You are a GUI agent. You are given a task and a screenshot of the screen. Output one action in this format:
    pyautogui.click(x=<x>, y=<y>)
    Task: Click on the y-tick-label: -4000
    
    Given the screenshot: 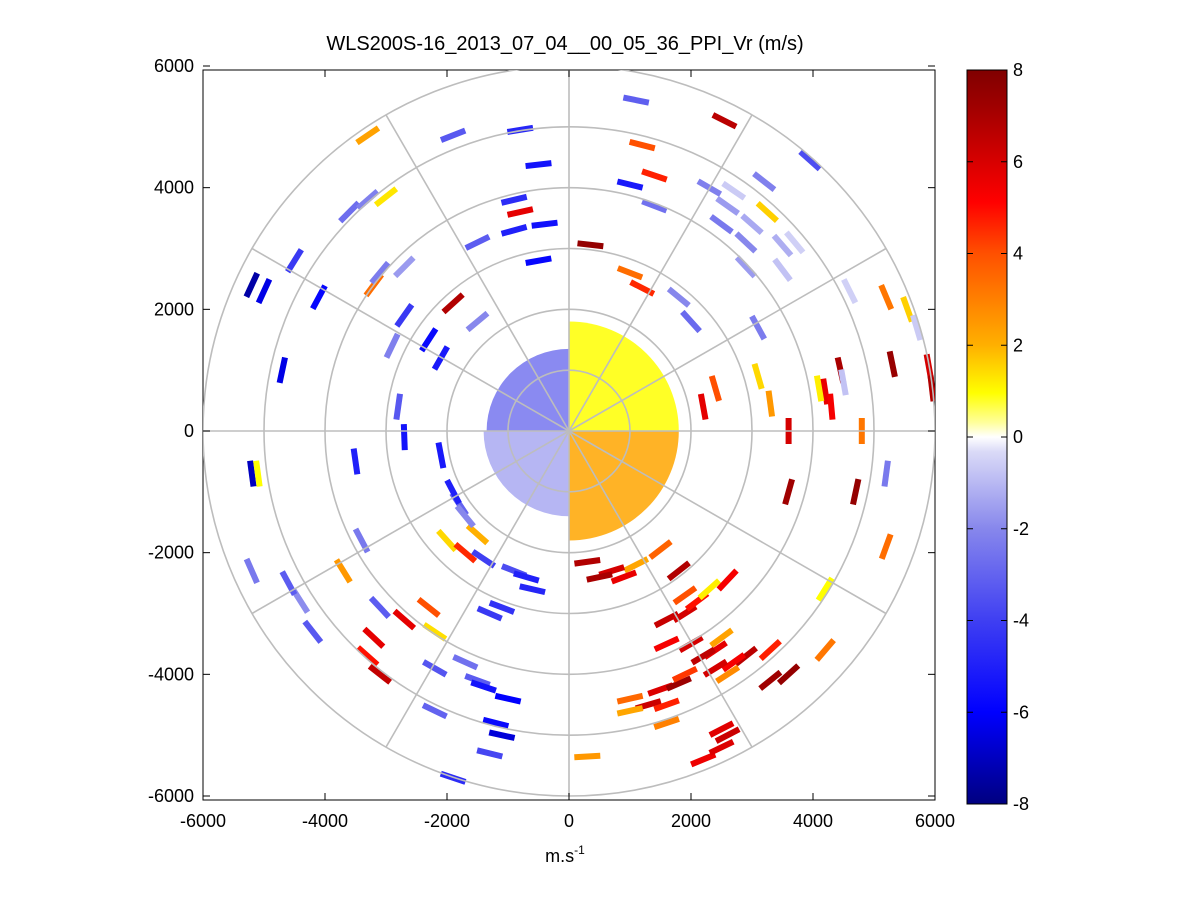 What is the action you would take?
    pyautogui.click(x=171, y=674)
    